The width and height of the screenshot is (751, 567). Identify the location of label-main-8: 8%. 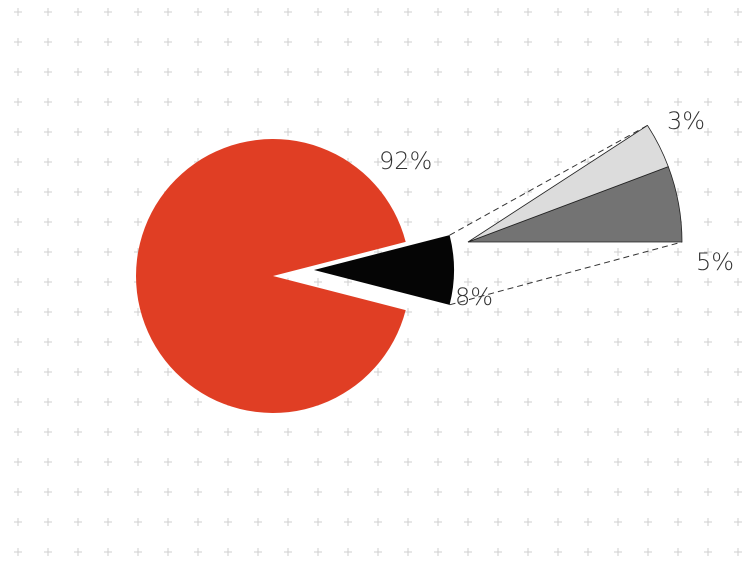
(474, 297).